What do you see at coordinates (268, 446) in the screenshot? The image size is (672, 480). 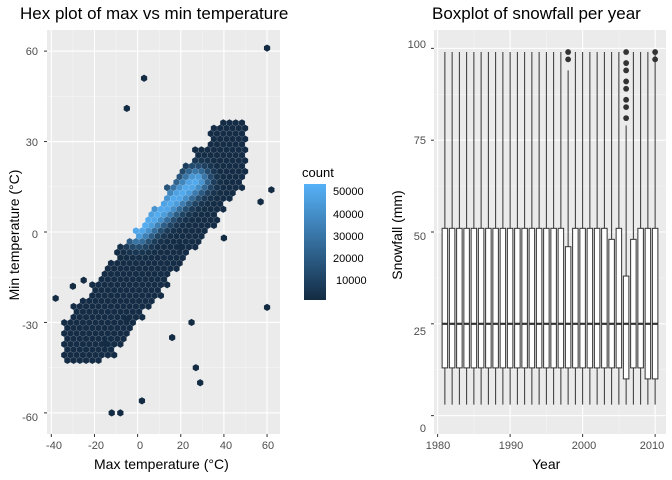 I see `hex-x-tick-label: 60` at bounding box center [268, 446].